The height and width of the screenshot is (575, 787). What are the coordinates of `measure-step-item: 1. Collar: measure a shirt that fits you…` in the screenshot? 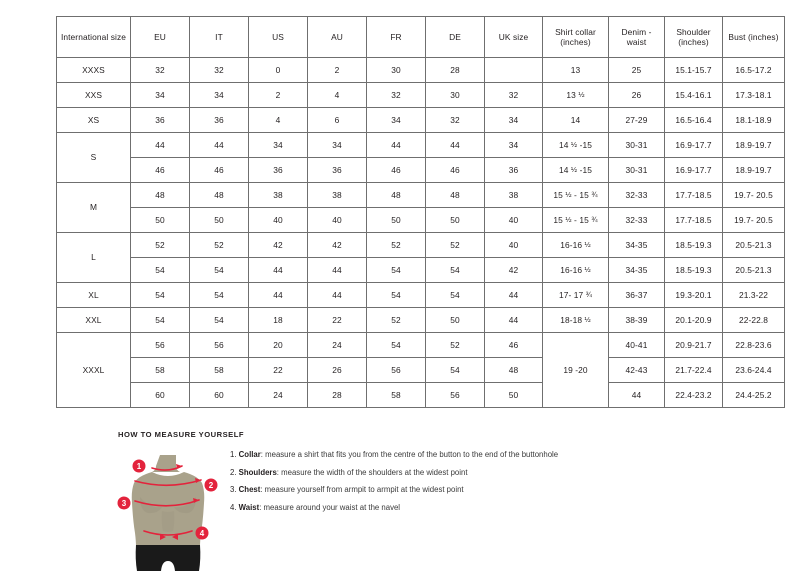 It's located at (474, 455).